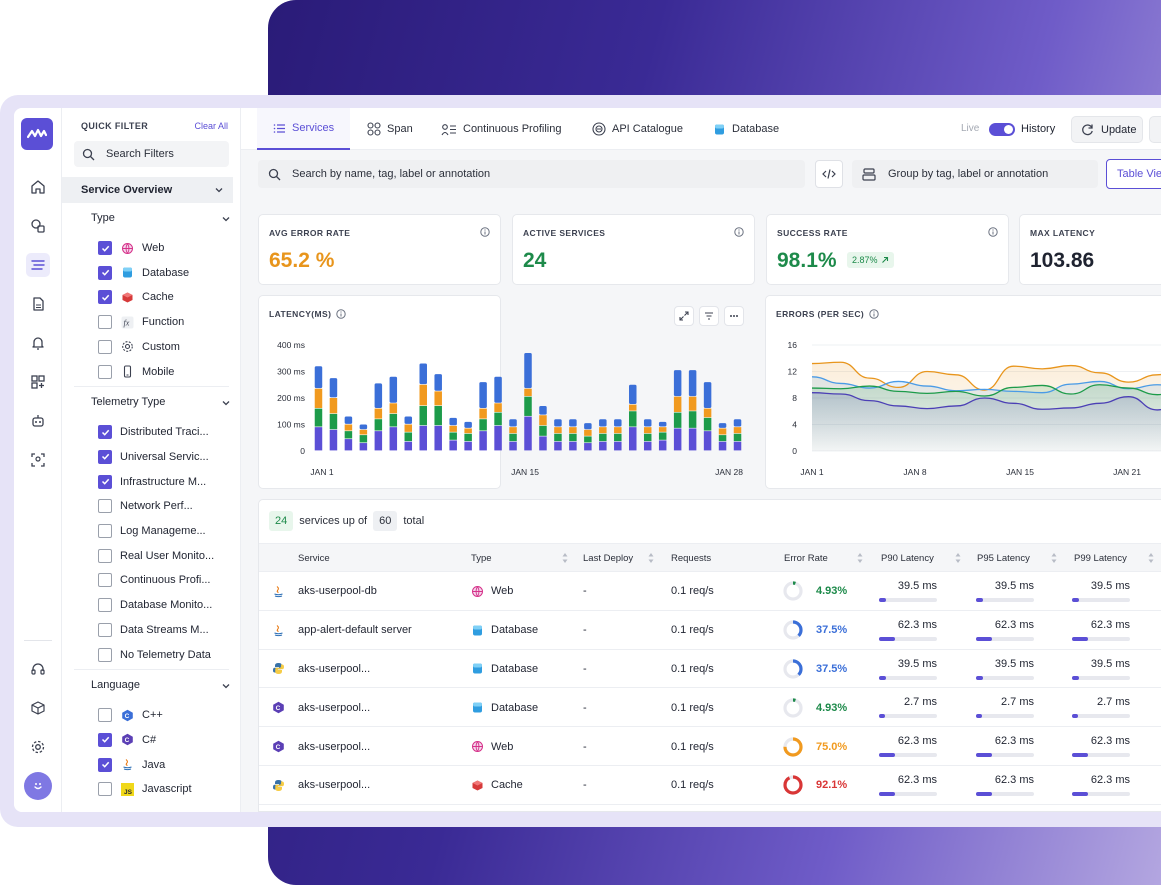  Describe the element at coordinates (304, 129) in the screenshot. I see `tab-services: Services` at that location.